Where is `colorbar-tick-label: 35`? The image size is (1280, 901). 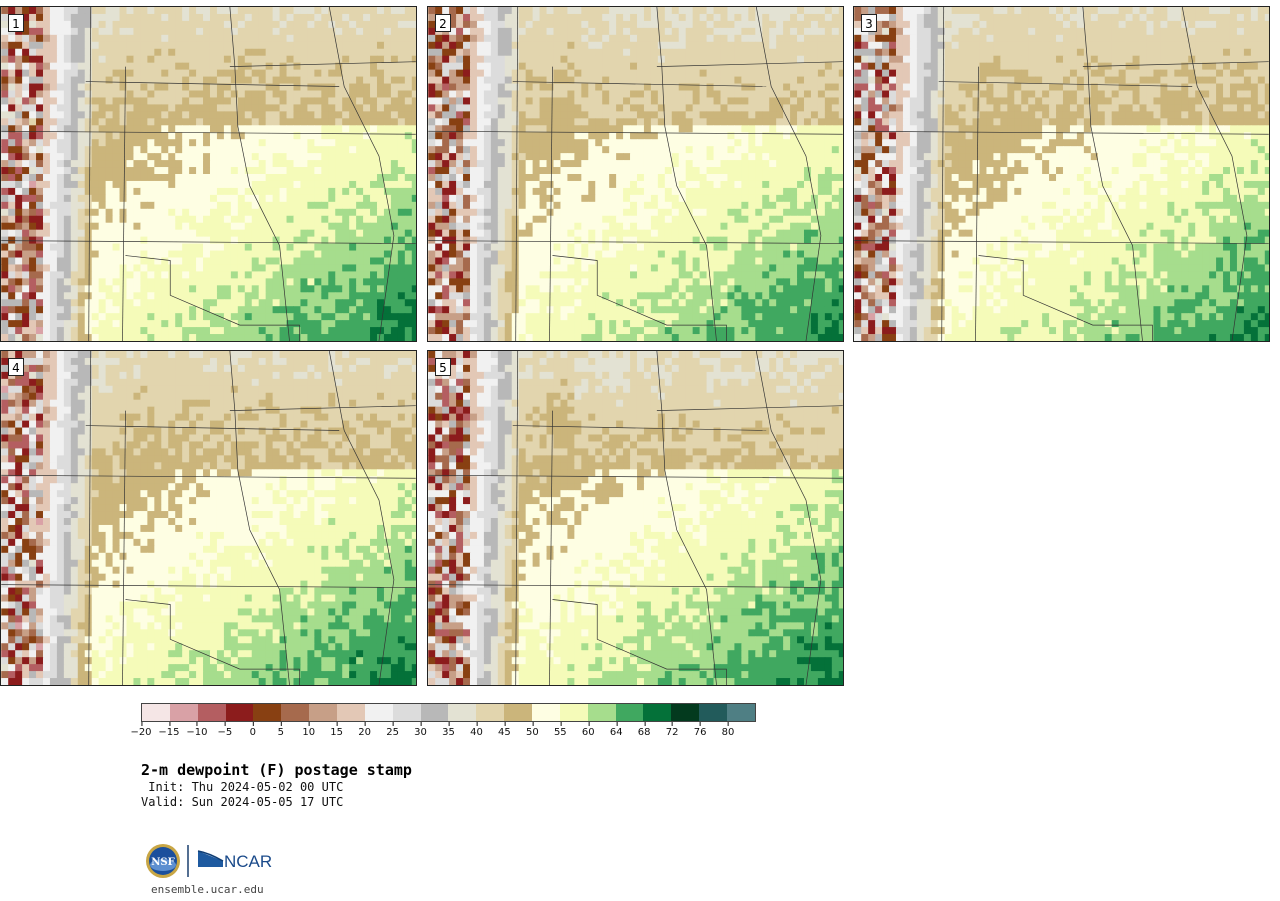
colorbar-tick-label: 35 is located at coordinates (448, 730).